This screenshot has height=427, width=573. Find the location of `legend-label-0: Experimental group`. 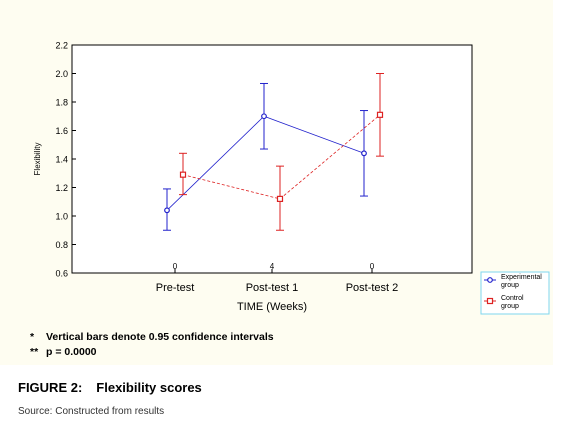

legend-label-0: Experimental group is located at coordinates (521, 281).